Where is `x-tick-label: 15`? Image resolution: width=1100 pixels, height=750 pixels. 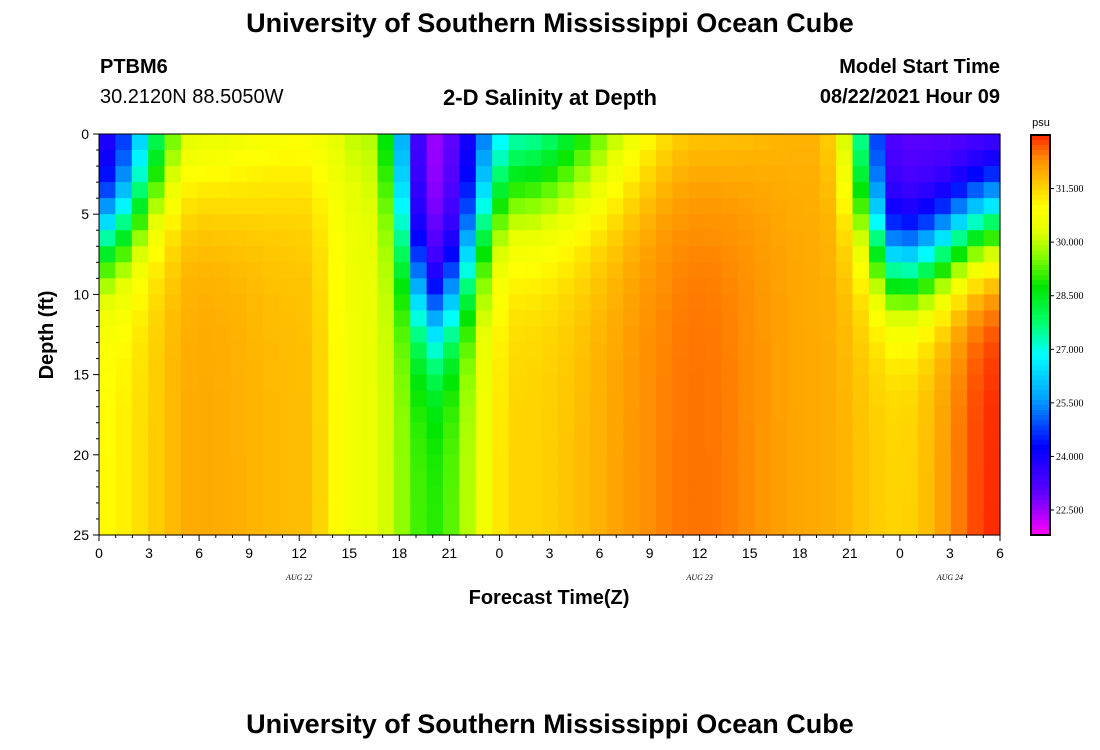 x-tick-label: 15 is located at coordinates (750, 553).